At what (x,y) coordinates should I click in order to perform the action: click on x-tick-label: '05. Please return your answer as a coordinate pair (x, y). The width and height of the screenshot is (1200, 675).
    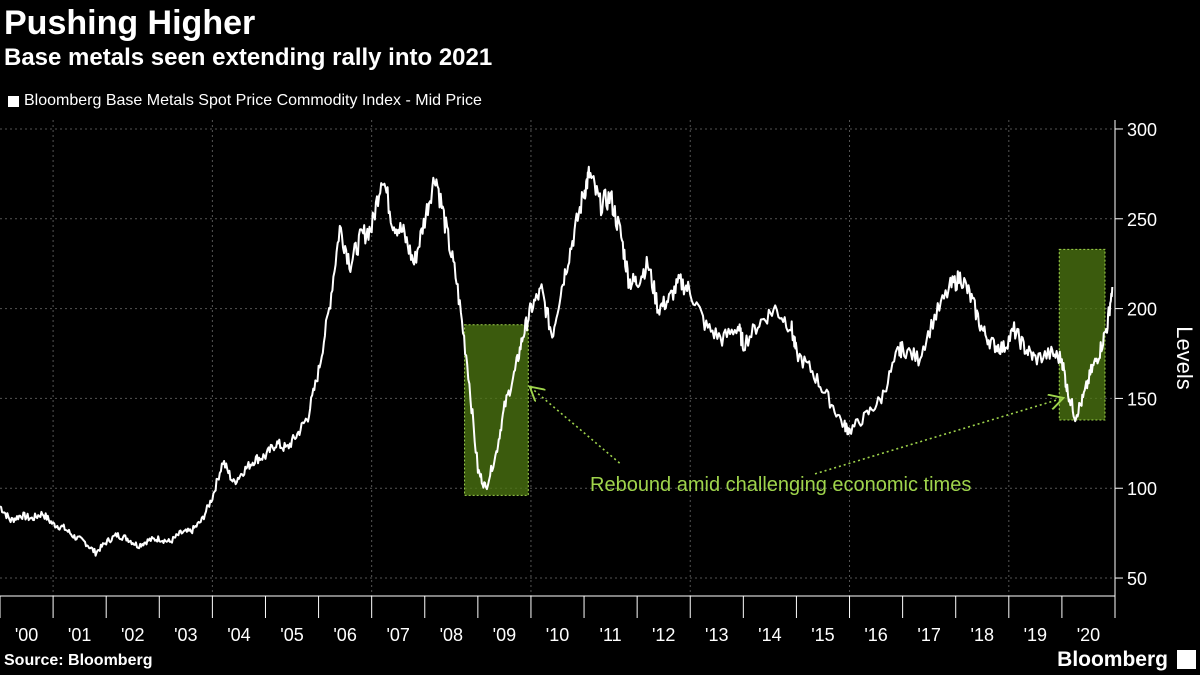
    Looking at the image, I should click on (291, 635).